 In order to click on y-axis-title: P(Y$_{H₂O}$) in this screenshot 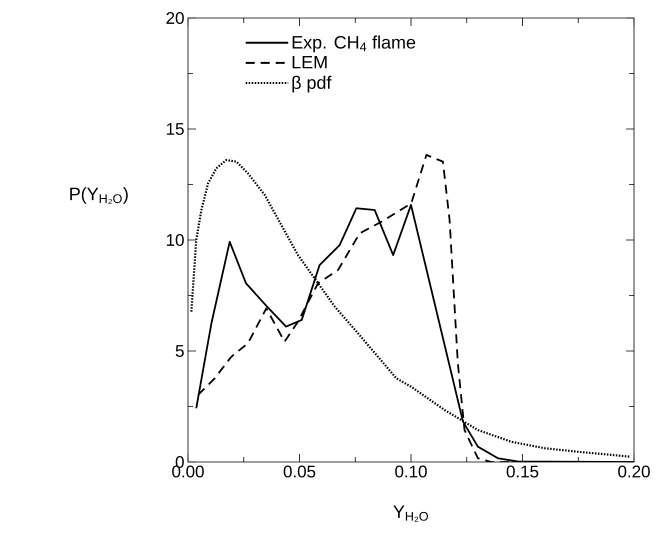, I will do `click(99, 195)`.